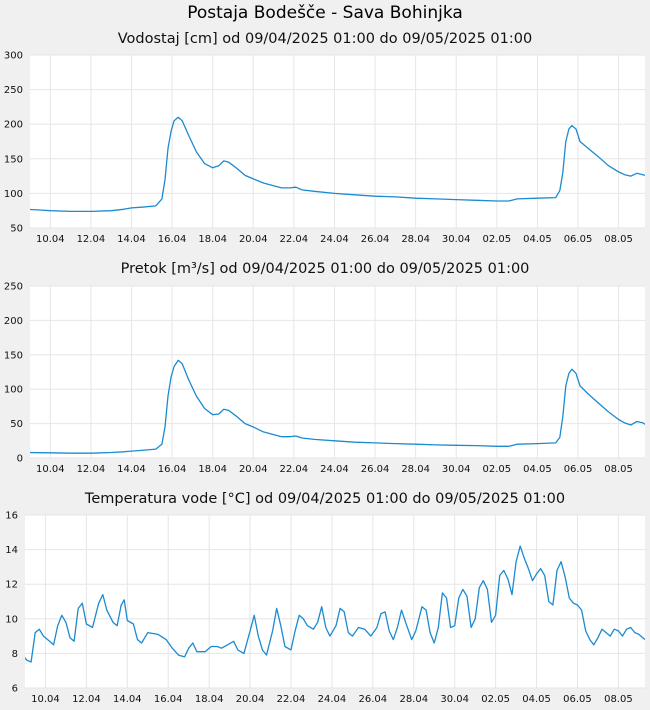 Image resolution: width=650 pixels, height=710 pixels. I want to click on y-tick-label: 6, so click(15, 689).